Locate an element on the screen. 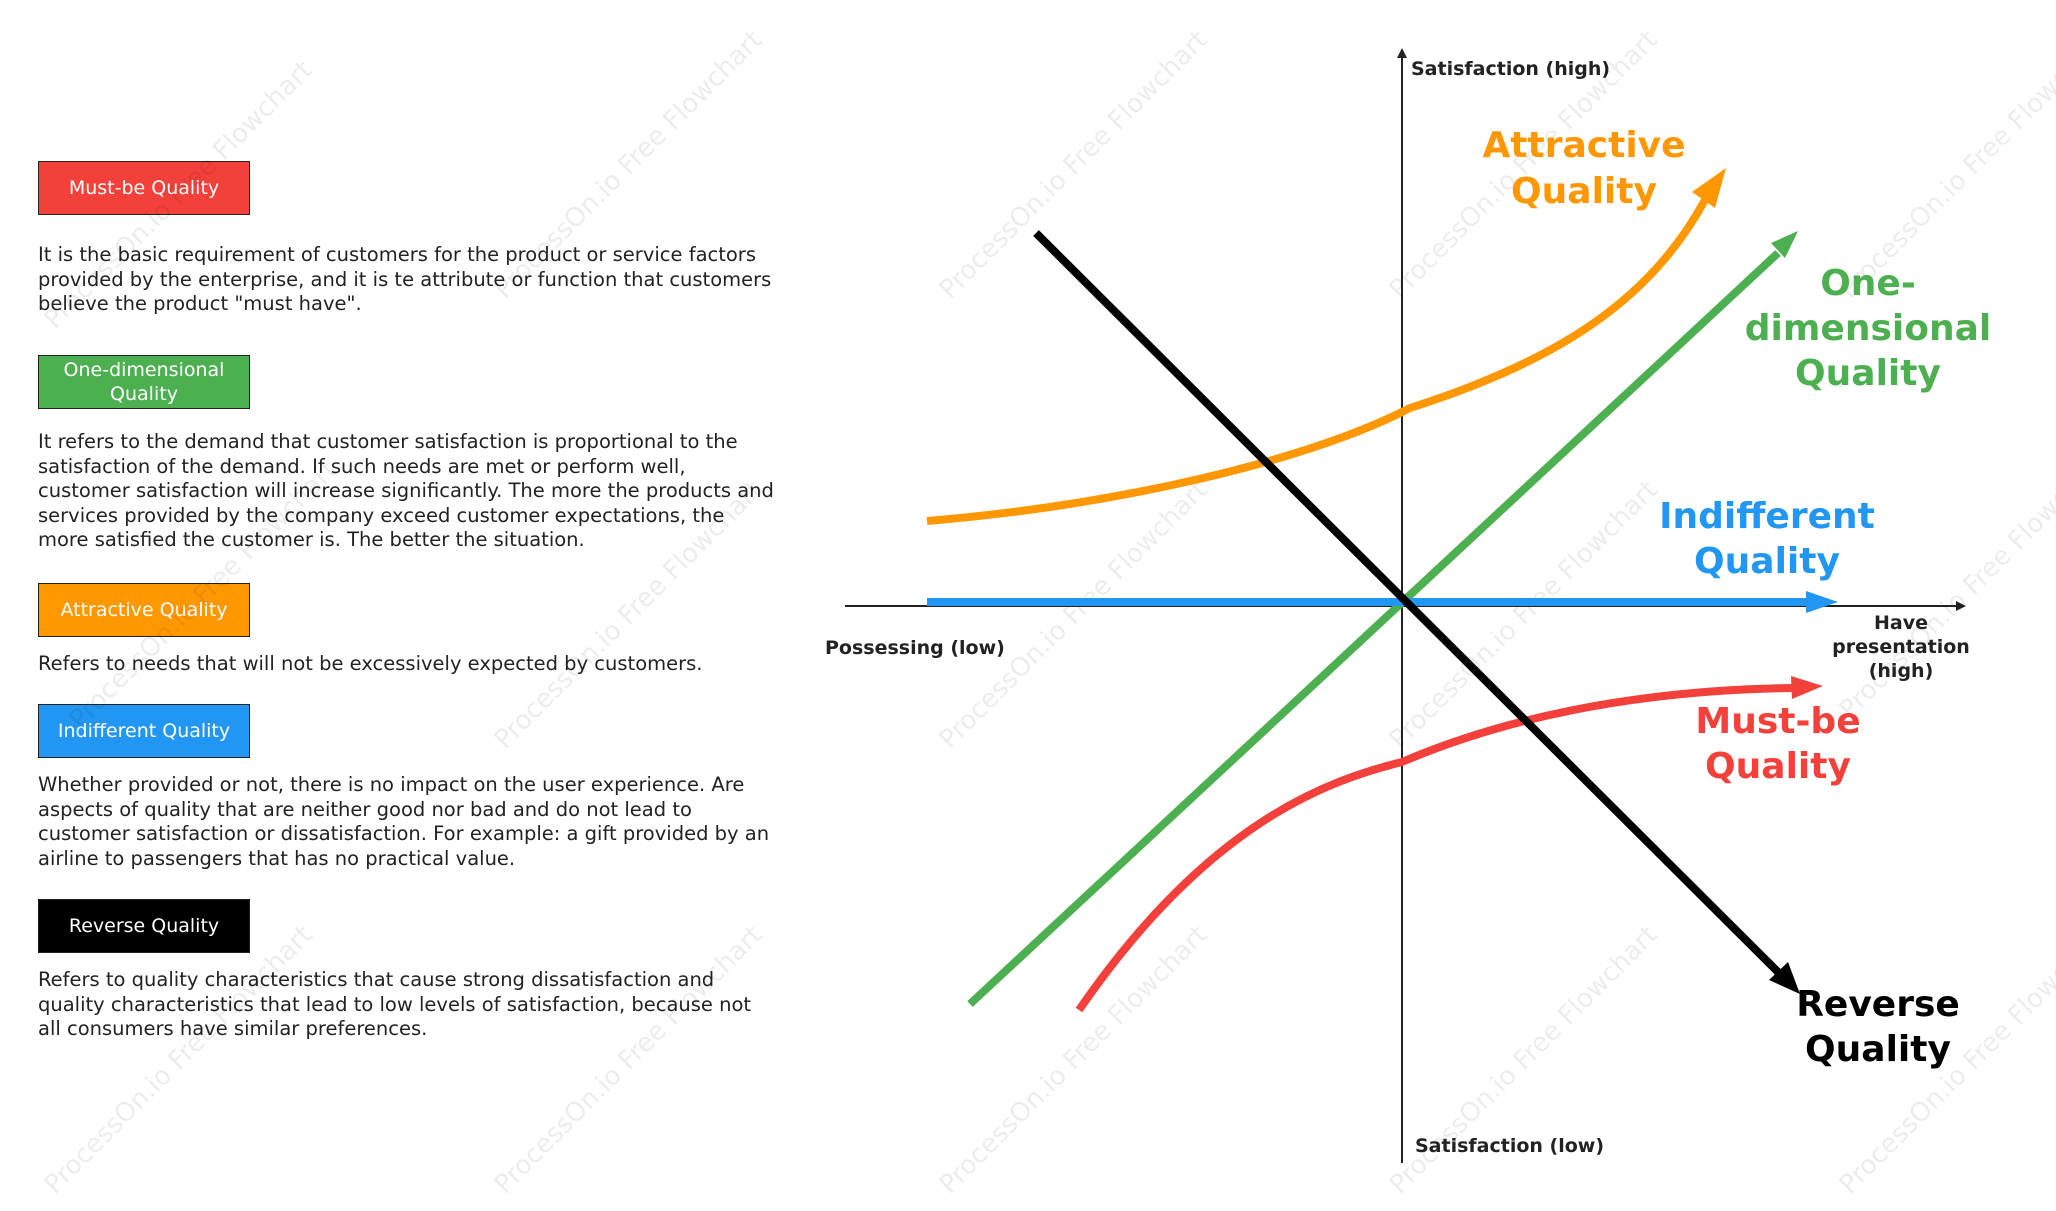 The width and height of the screenshot is (2056, 1211). indifferent-quality-arrowhead is located at coordinates (1822, 602).